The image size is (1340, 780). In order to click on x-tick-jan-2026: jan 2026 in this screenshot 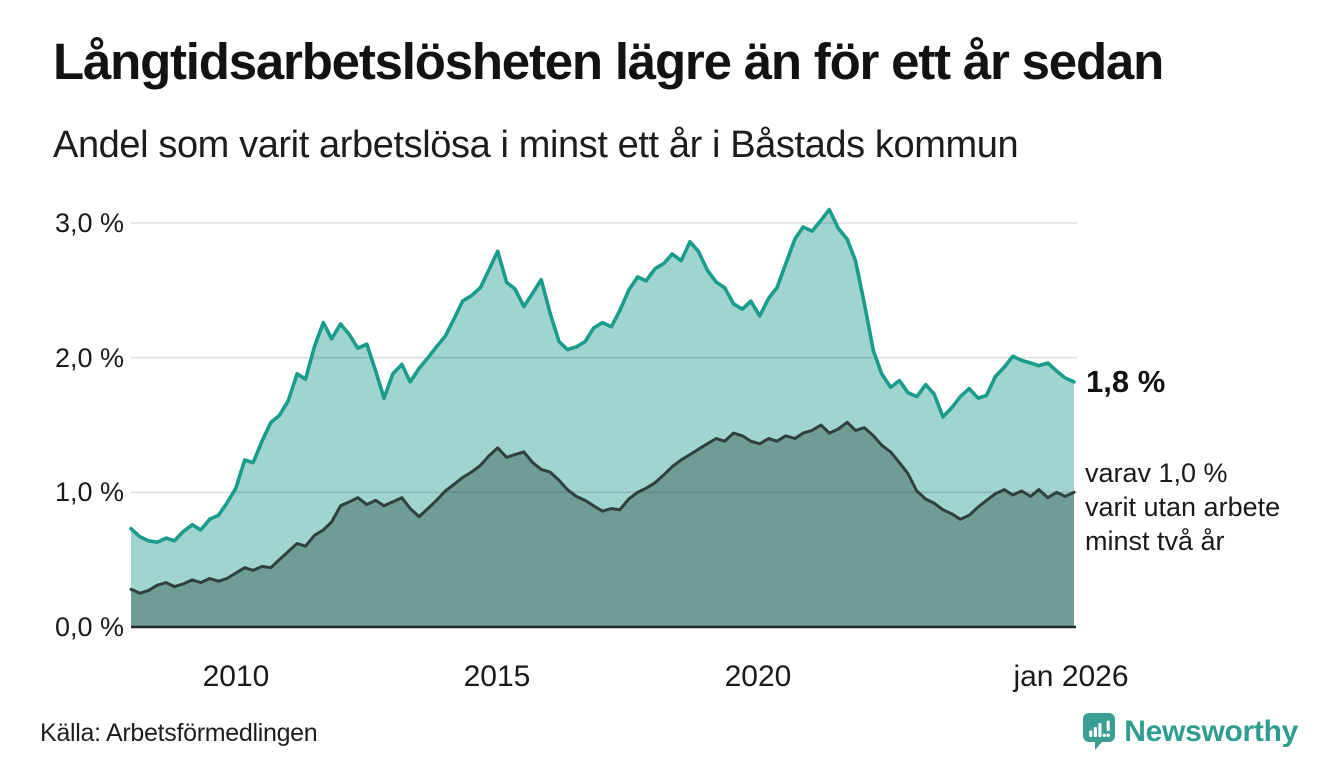, I will do `click(1071, 676)`.